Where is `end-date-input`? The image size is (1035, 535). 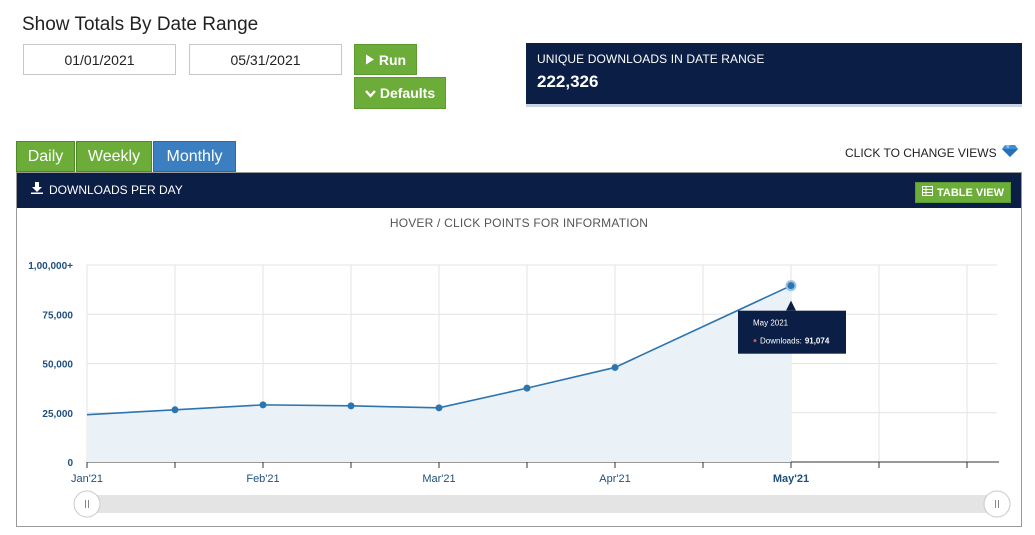 end-date-input is located at coordinates (265, 59).